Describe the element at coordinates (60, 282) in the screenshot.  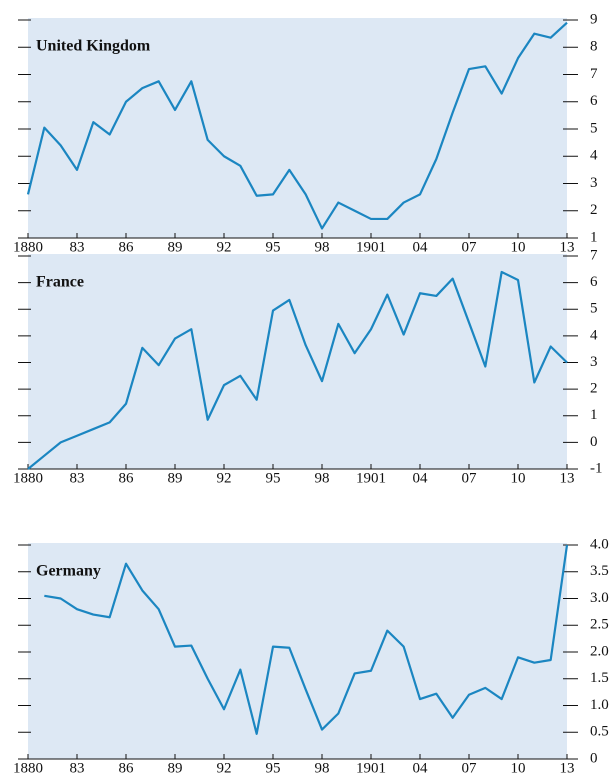
I see `panel-title: France` at that location.